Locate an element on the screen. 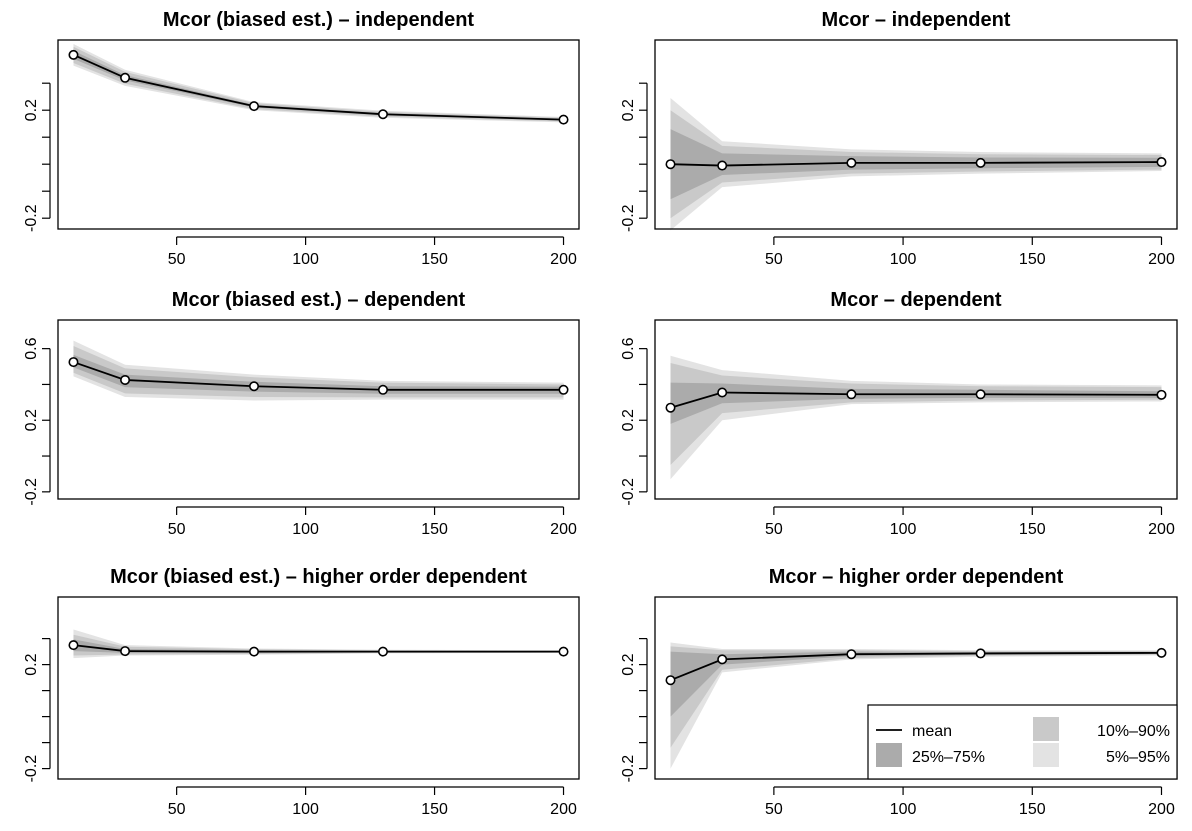 This screenshot has height=831, width=1192. panel-2: Mcor – independent 50 100 150 200 -0.2 0.2 is located at coordinates (899, 138).